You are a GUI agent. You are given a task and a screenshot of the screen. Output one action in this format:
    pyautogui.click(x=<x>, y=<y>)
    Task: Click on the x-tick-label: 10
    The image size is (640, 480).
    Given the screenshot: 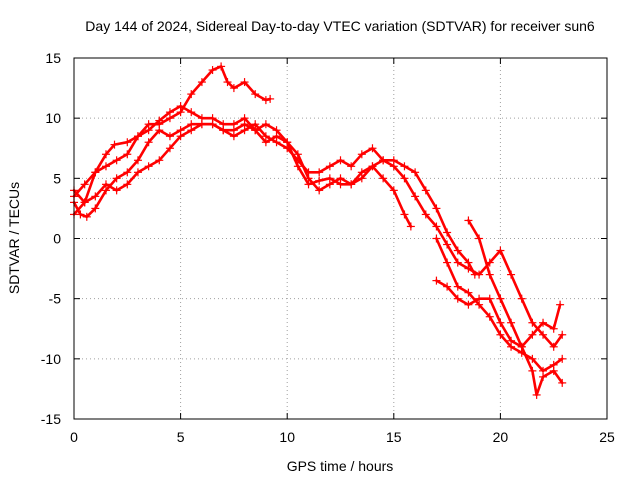 What is the action you would take?
    pyautogui.click(x=287, y=437)
    